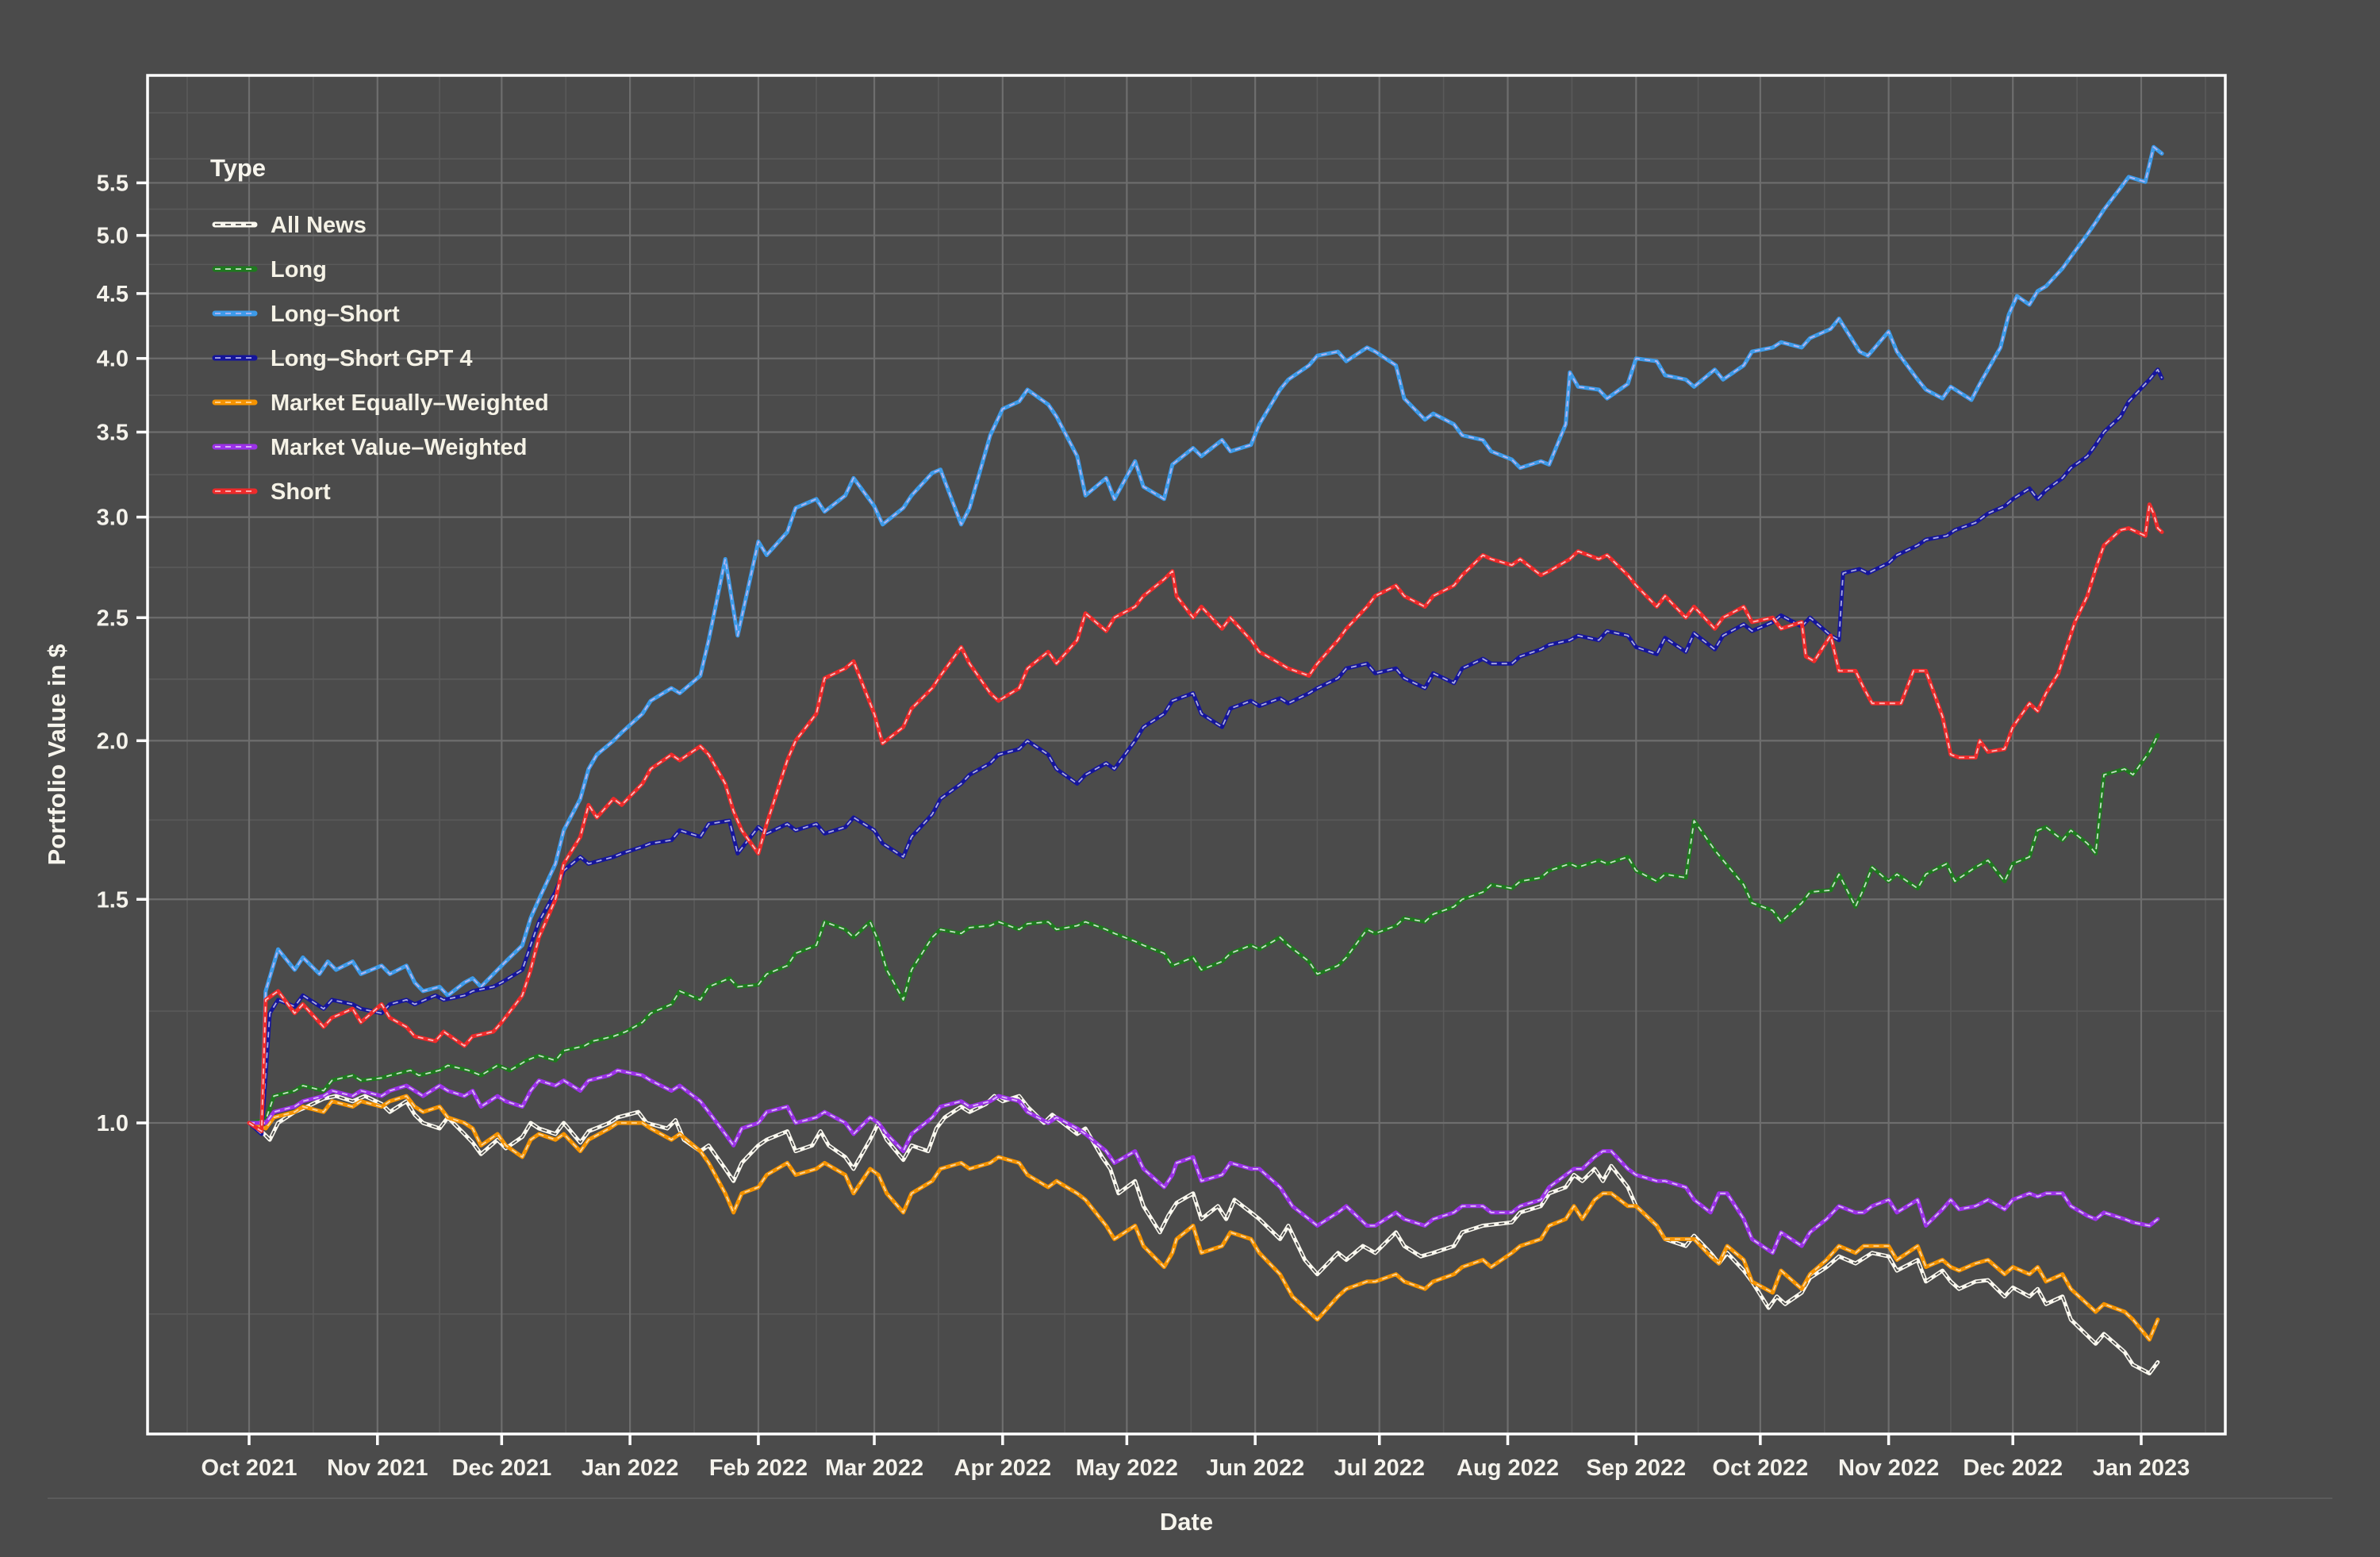  What do you see at coordinates (299, 270) in the screenshot?
I see `legend-label-long: Long` at bounding box center [299, 270].